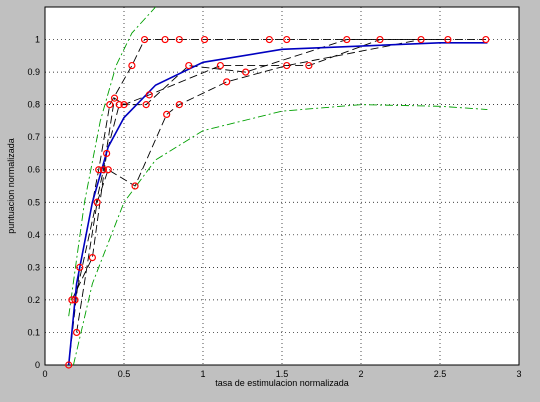  Describe the element at coordinates (37, 365) in the screenshot. I see `y-tick-label: 0` at that location.